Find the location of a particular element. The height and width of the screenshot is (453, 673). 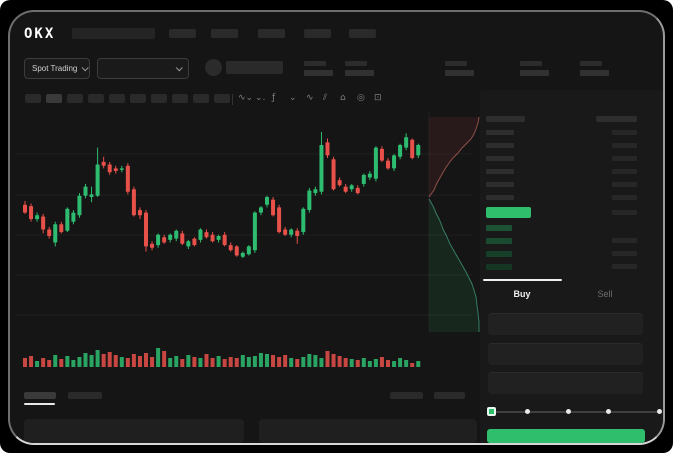

toolbar-divider is located at coordinates (232, 99).